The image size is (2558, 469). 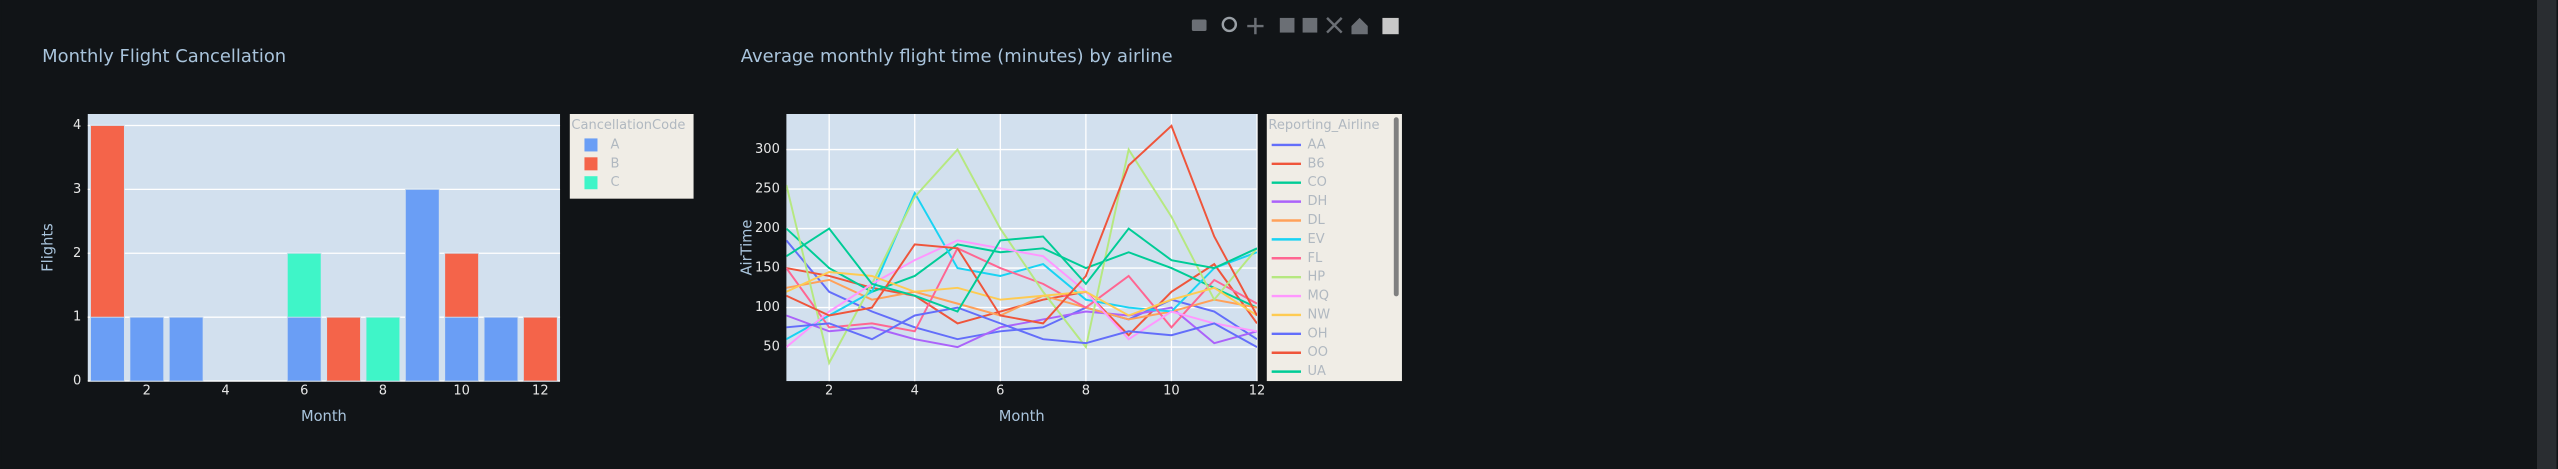 I want to click on autoscale-icon, so click(x=1334, y=25).